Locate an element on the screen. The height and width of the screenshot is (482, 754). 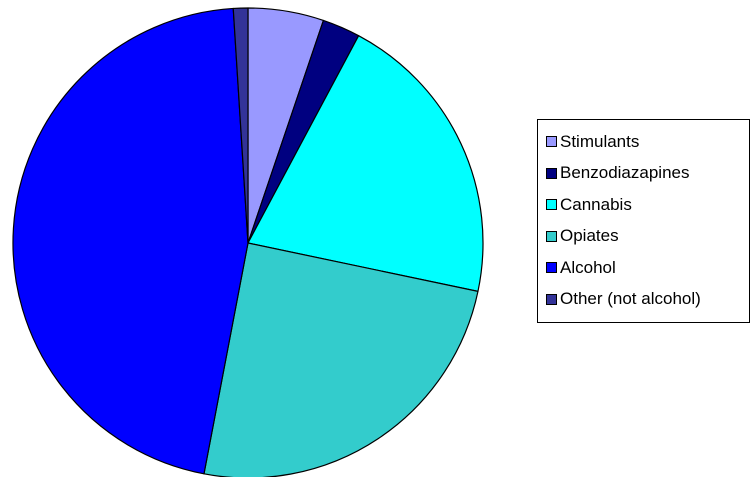
legend-swatch-opiates is located at coordinates (551, 236).